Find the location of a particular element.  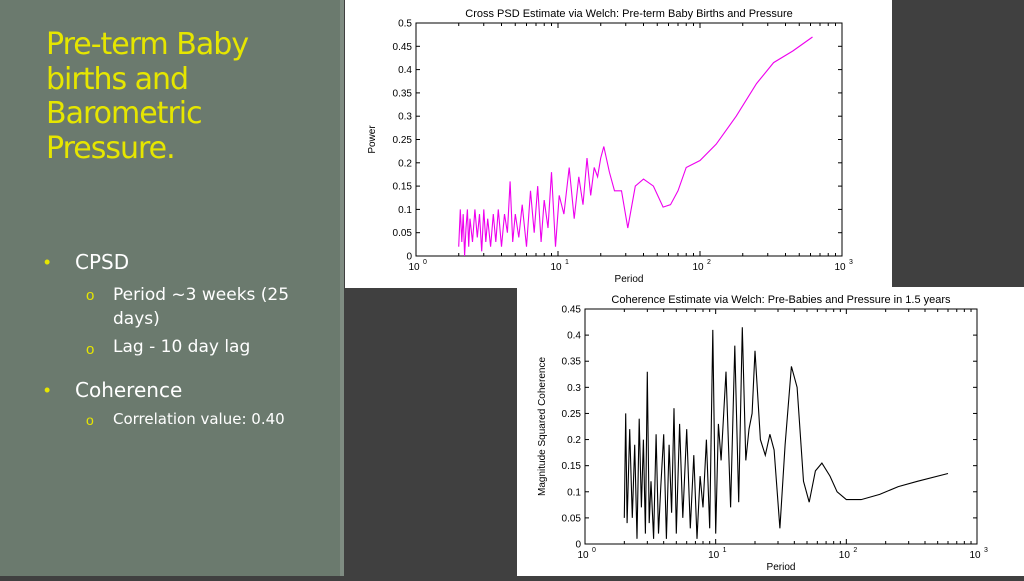

title-line: Barometric is located at coordinates (124, 113).